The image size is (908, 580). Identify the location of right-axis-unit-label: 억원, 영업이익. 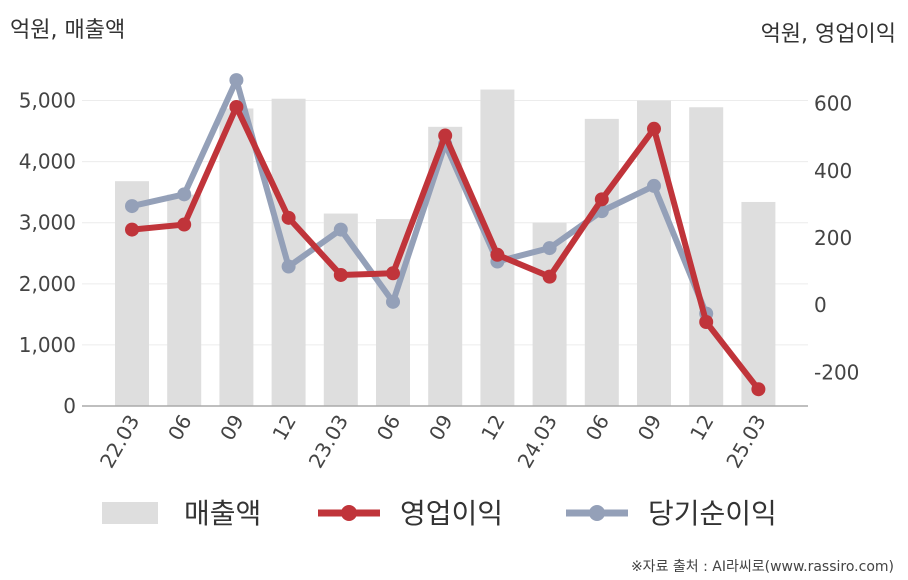
(828, 34).